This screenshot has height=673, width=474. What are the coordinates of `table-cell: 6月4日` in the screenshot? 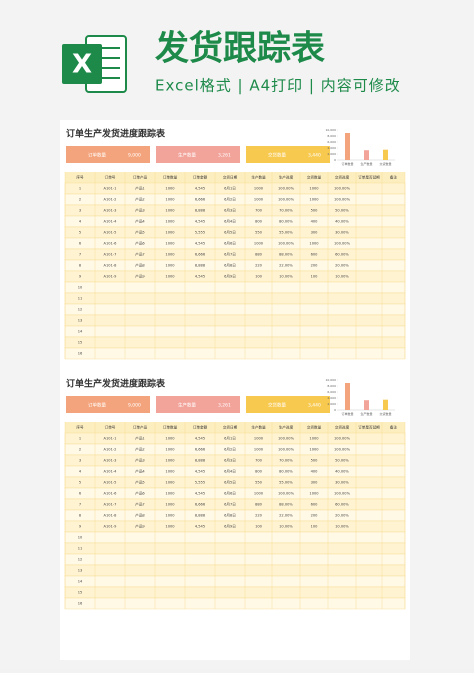 It's located at (230, 471).